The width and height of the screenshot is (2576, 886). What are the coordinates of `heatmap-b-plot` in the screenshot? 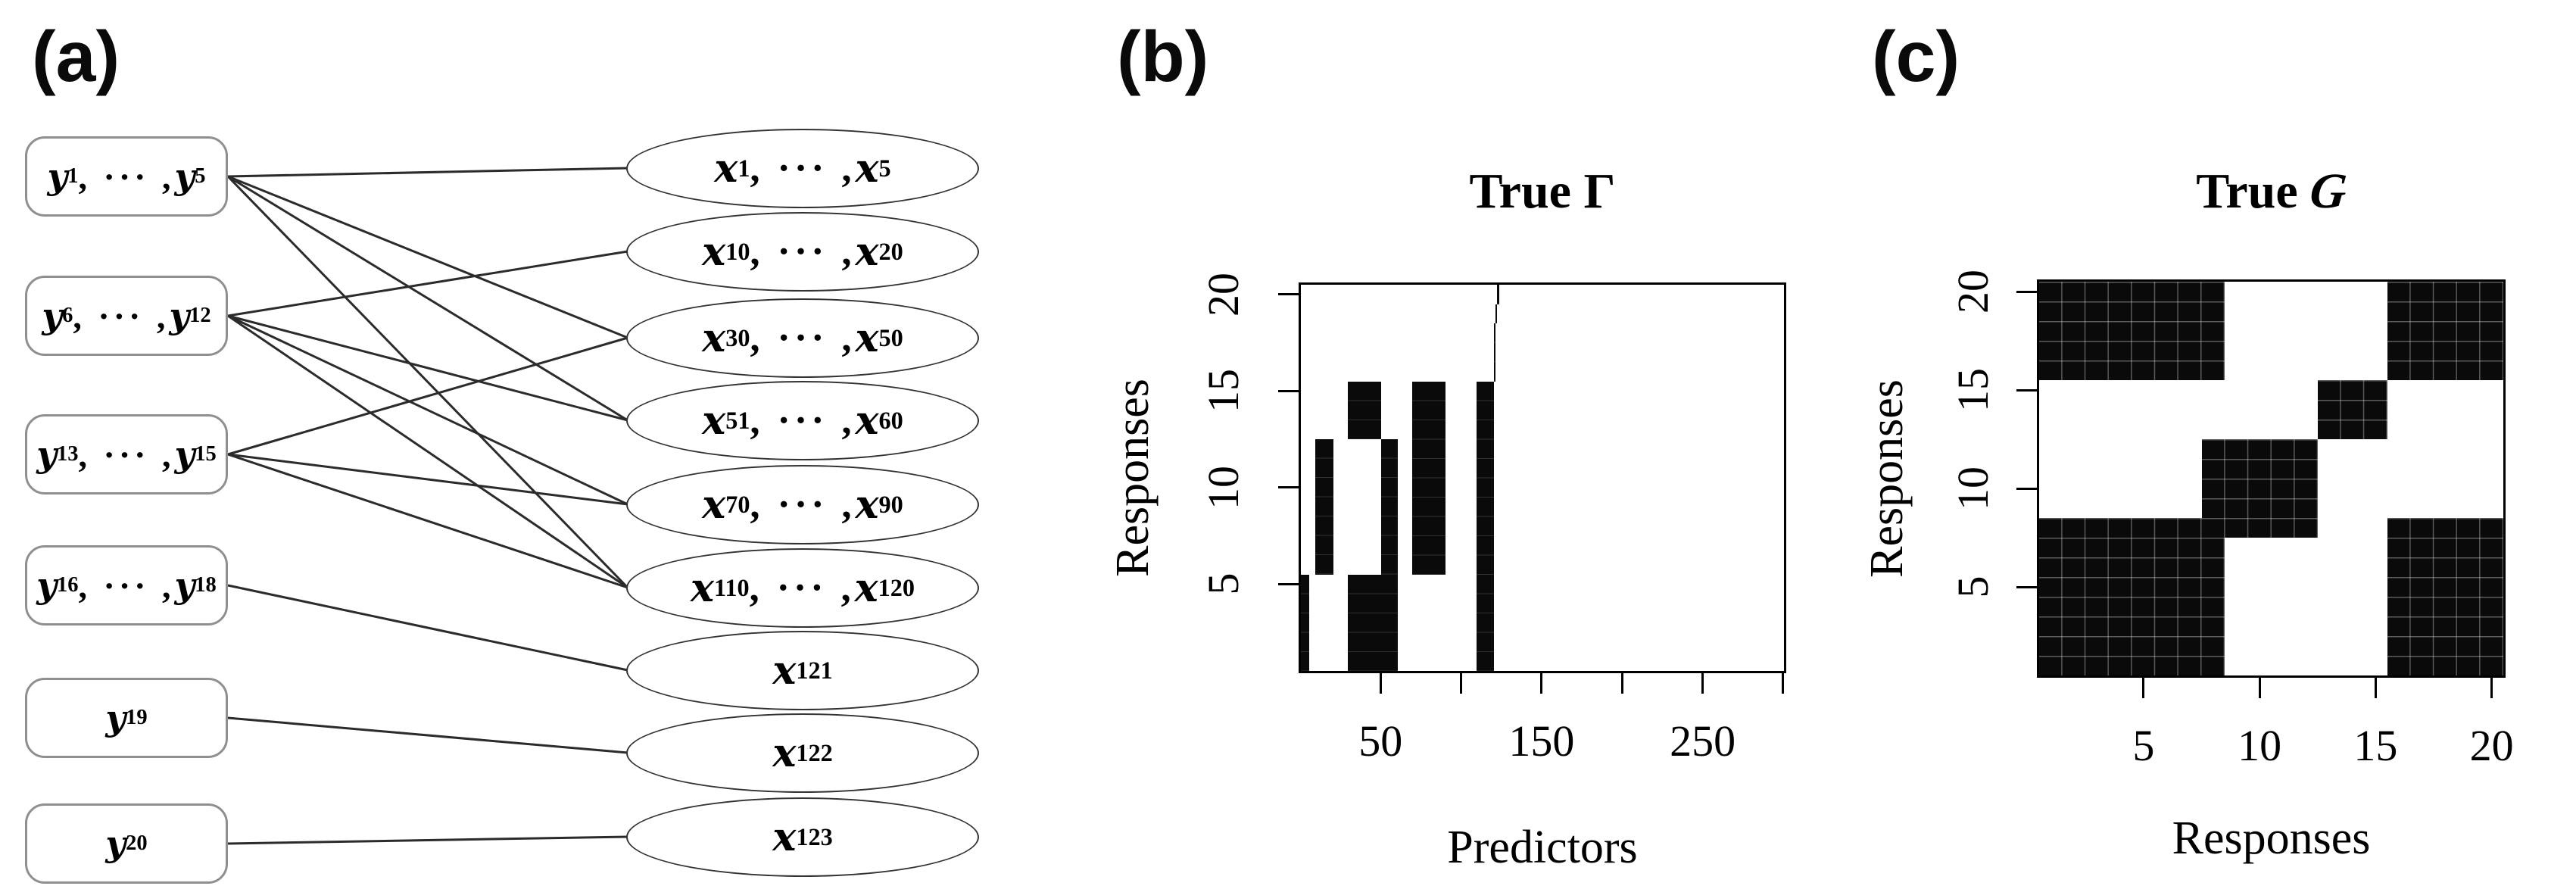 It's located at (1542, 477).